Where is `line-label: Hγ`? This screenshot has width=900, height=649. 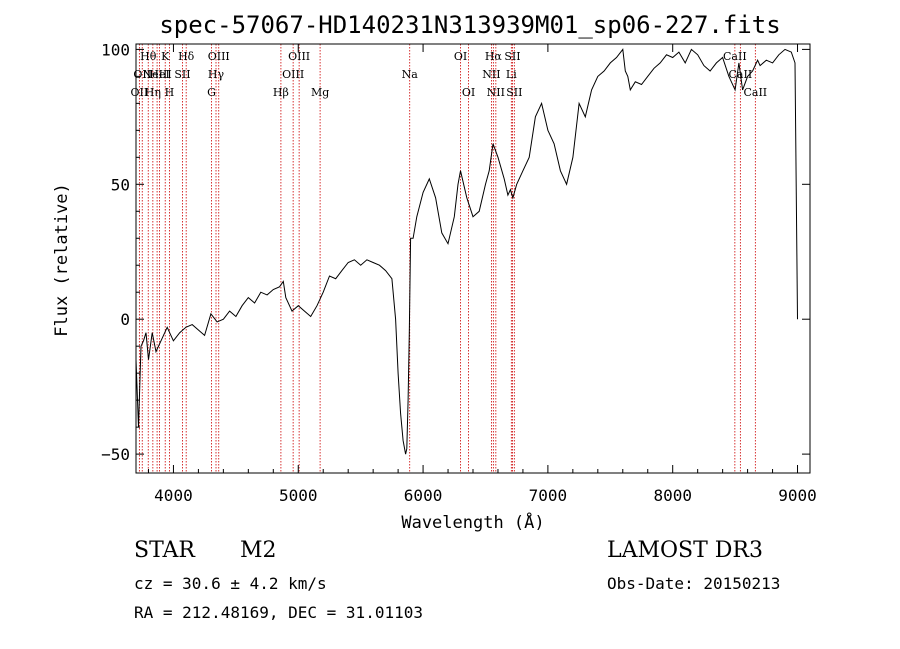 line-label: Hγ is located at coordinates (216, 74).